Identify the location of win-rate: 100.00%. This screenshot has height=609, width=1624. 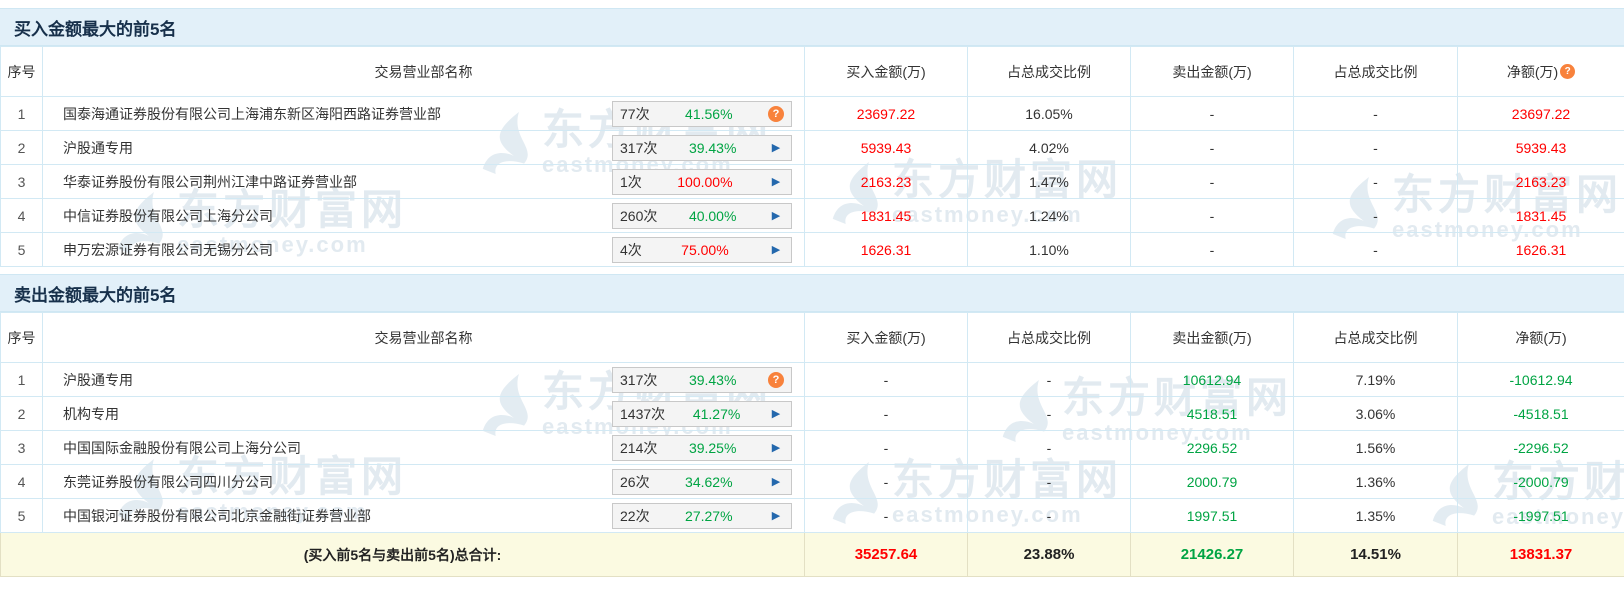
(704, 182).